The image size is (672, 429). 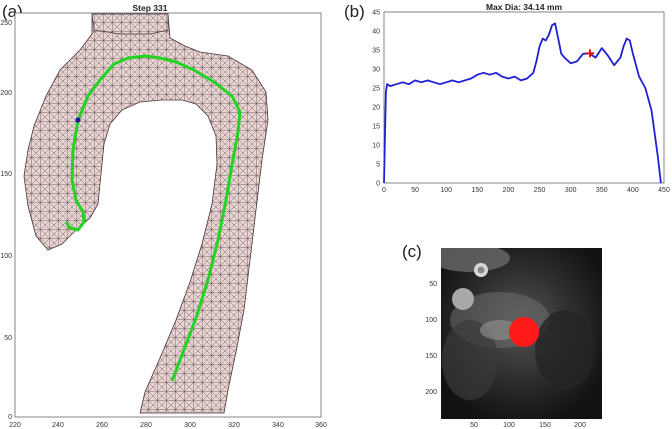 What do you see at coordinates (130, 24) in the screenshot?
I see `aorta-branch-mesh` at bounding box center [130, 24].